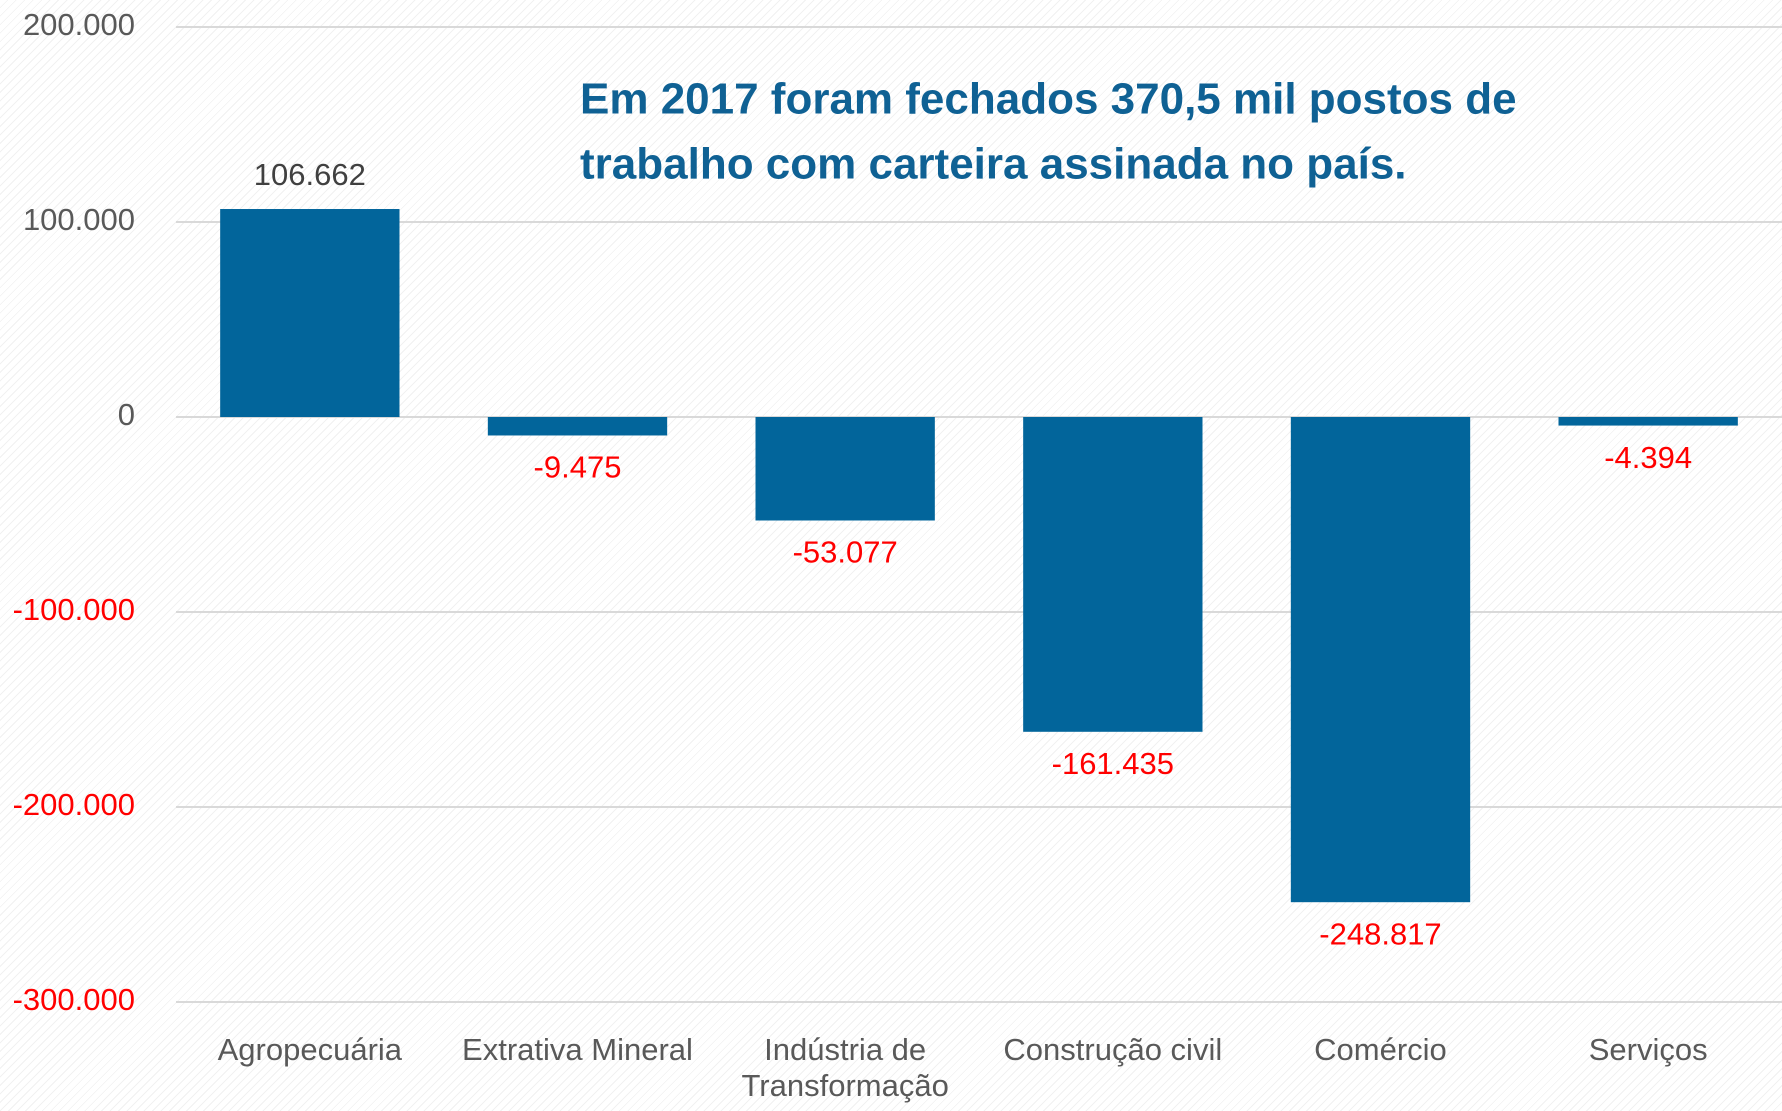  What do you see at coordinates (79, 24) in the screenshot?
I see `y-tick-label: 200.000` at bounding box center [79, 24].